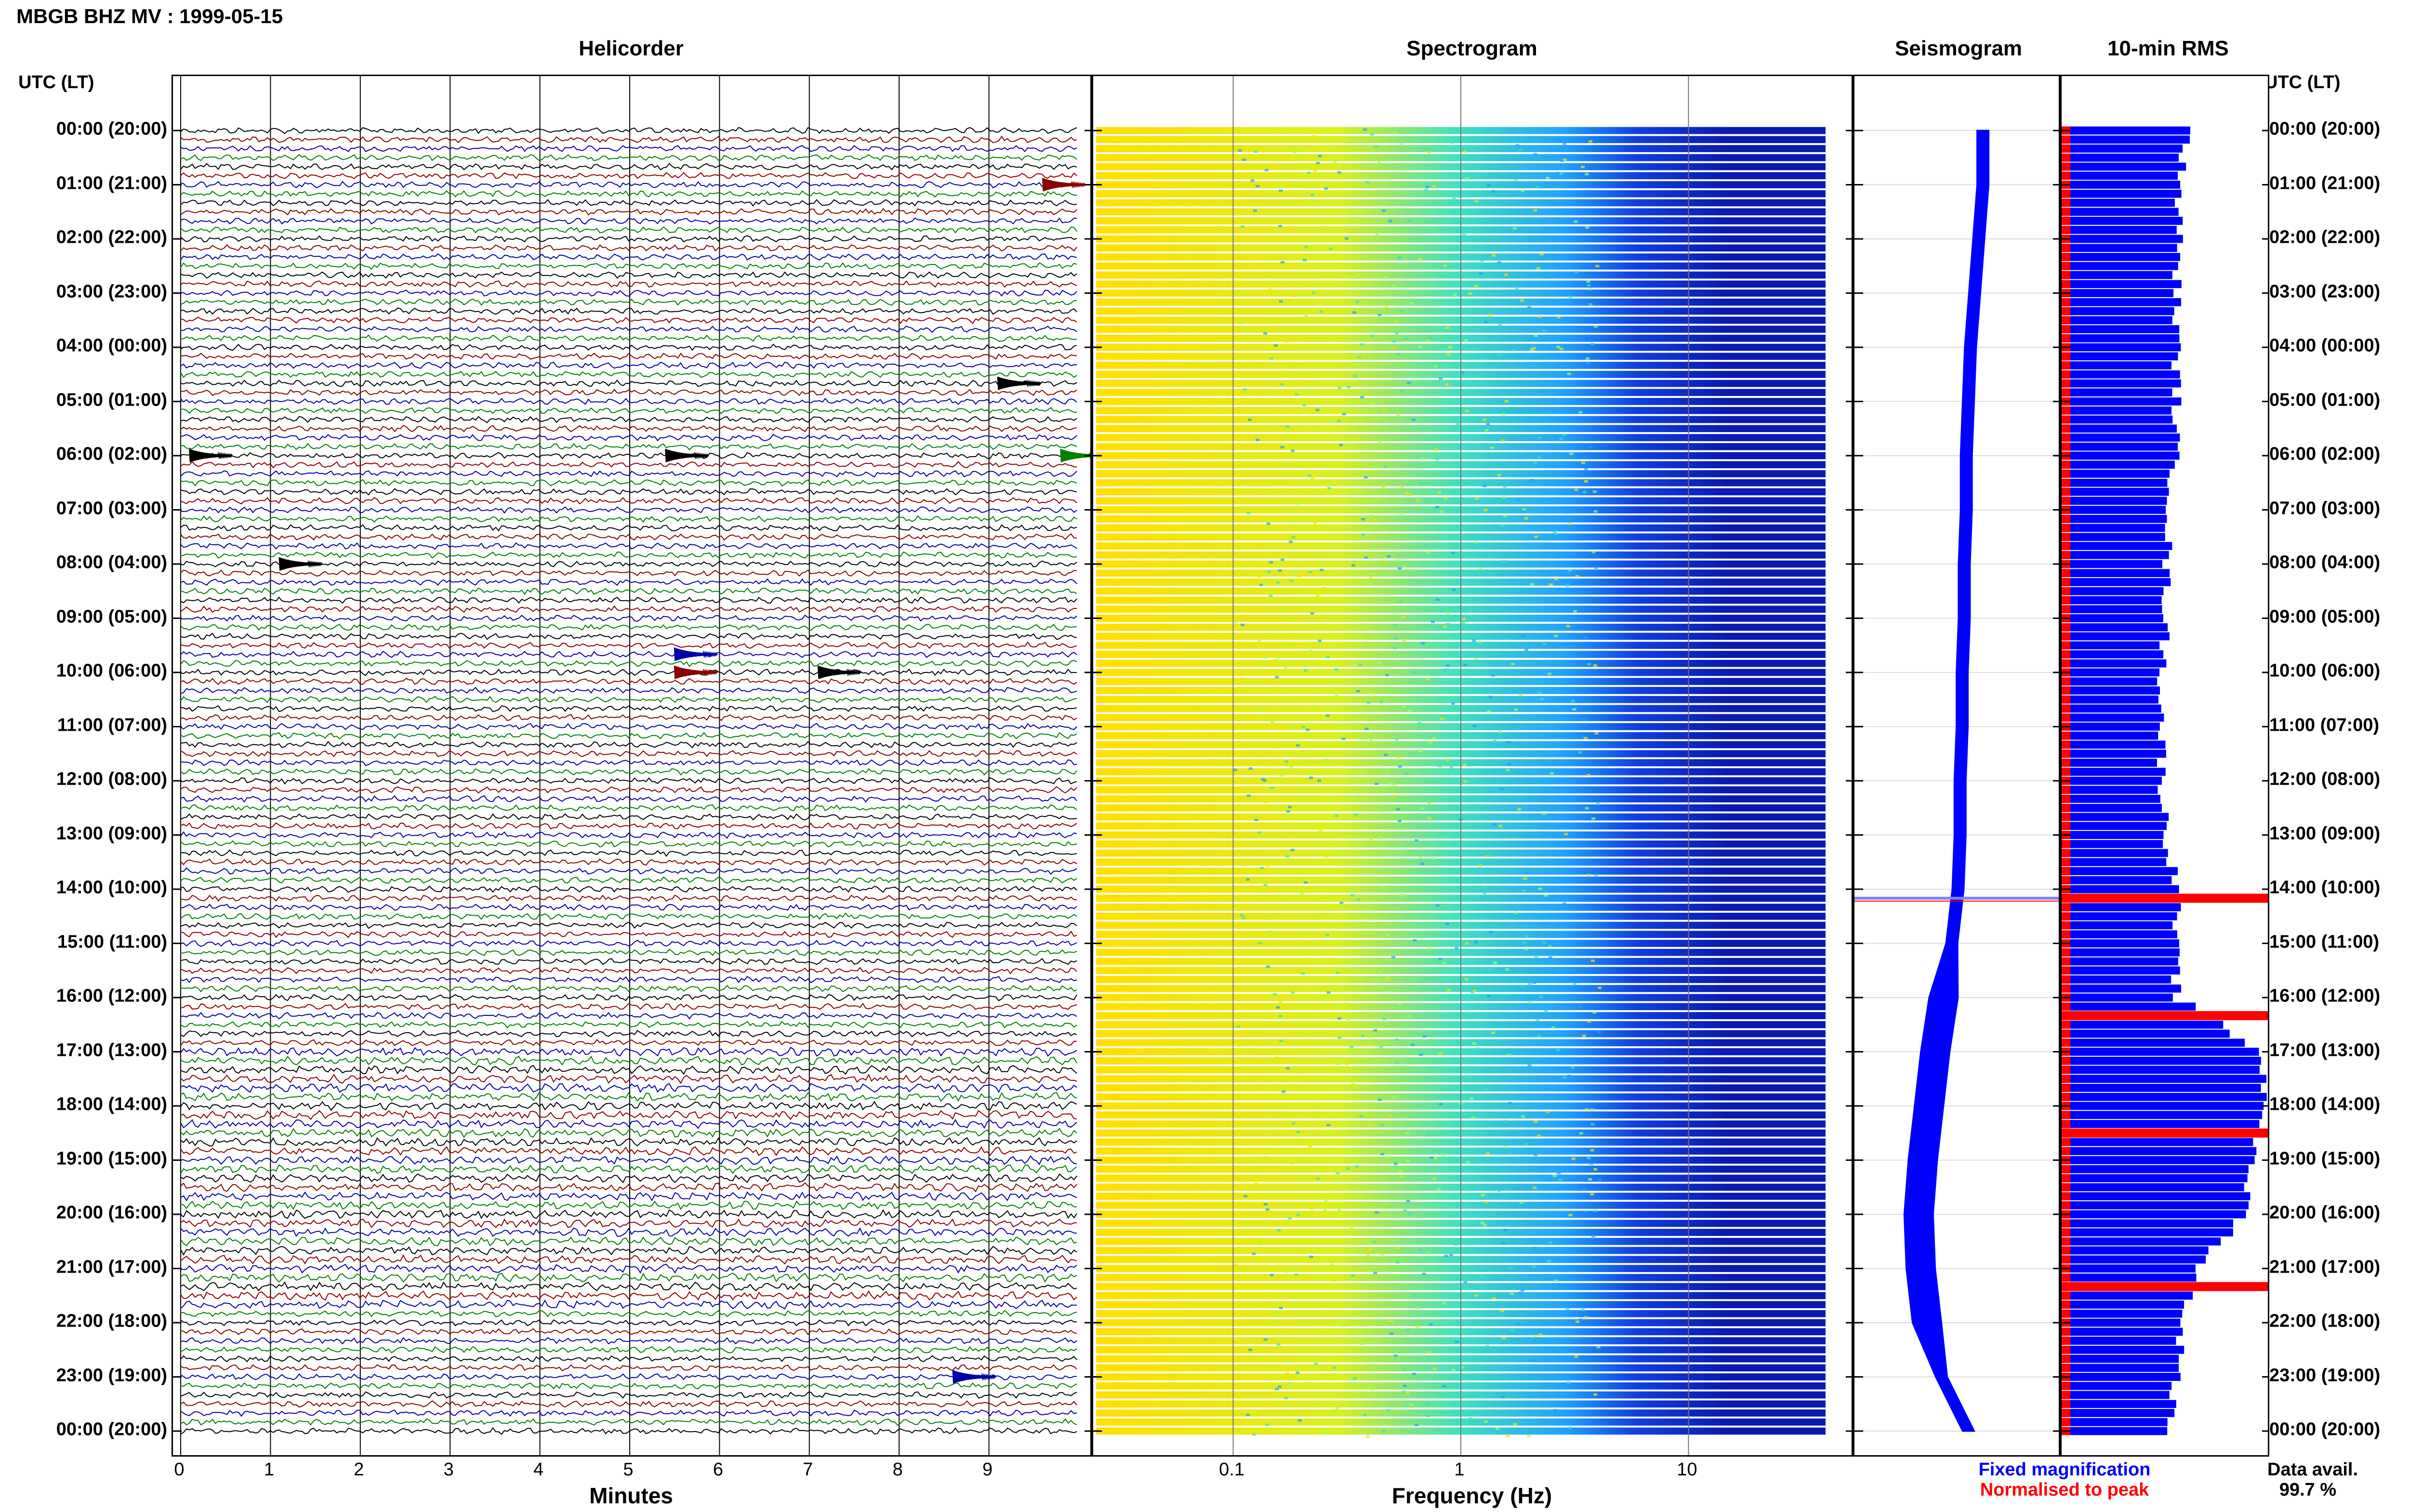 The height and width of the screenshot is (1512, 2409). Describe the element at coordinates (111, 508) in the screenshot. I see `time-label: 07:00 (03:00)` at that location.